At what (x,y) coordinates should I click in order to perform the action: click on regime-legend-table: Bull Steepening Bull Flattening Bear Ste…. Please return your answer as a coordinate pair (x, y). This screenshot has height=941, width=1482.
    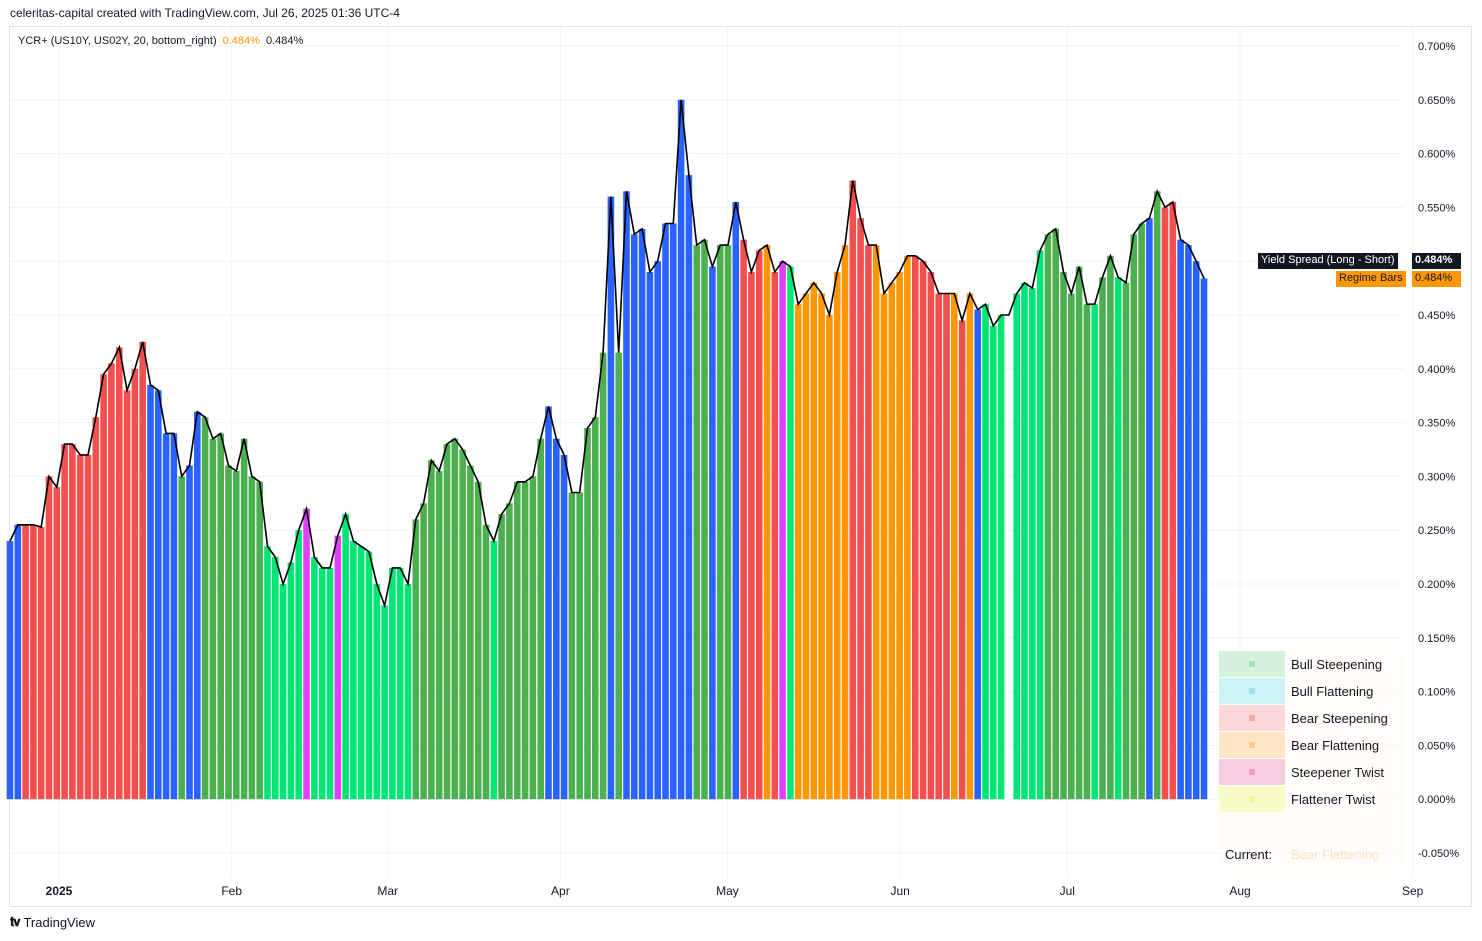
    Looking at the image, I should click on (1311, 761).